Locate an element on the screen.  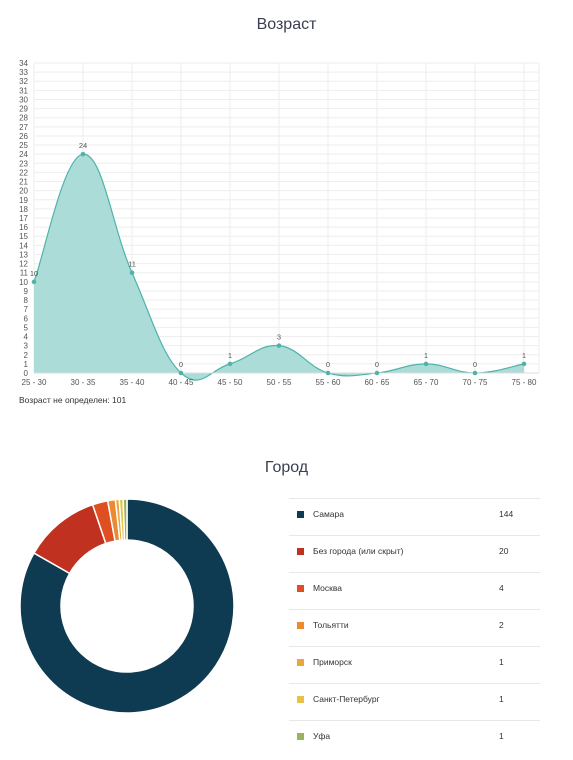
y-tick-label: 30 is located at coordinates (23, 99).